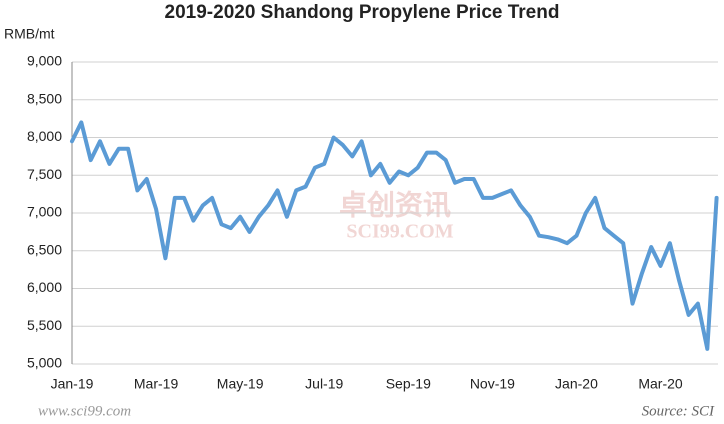 This screenshot has height=424, width=724. What do you see at coordinates (660, 384) in the screenshot?
I see `x-tick-label: Mar-20` at bounding box center [660, 384].